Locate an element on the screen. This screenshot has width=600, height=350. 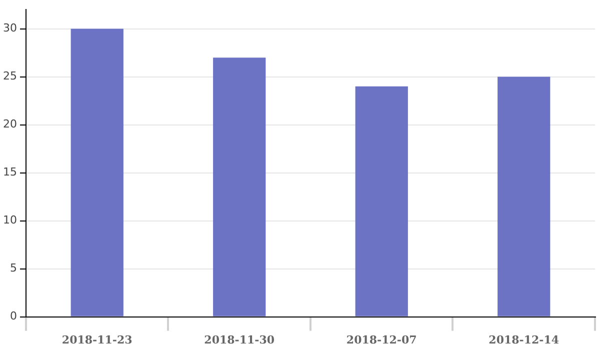
x-tick-label: 2018-11-30 is located at coordinates (239, 339).